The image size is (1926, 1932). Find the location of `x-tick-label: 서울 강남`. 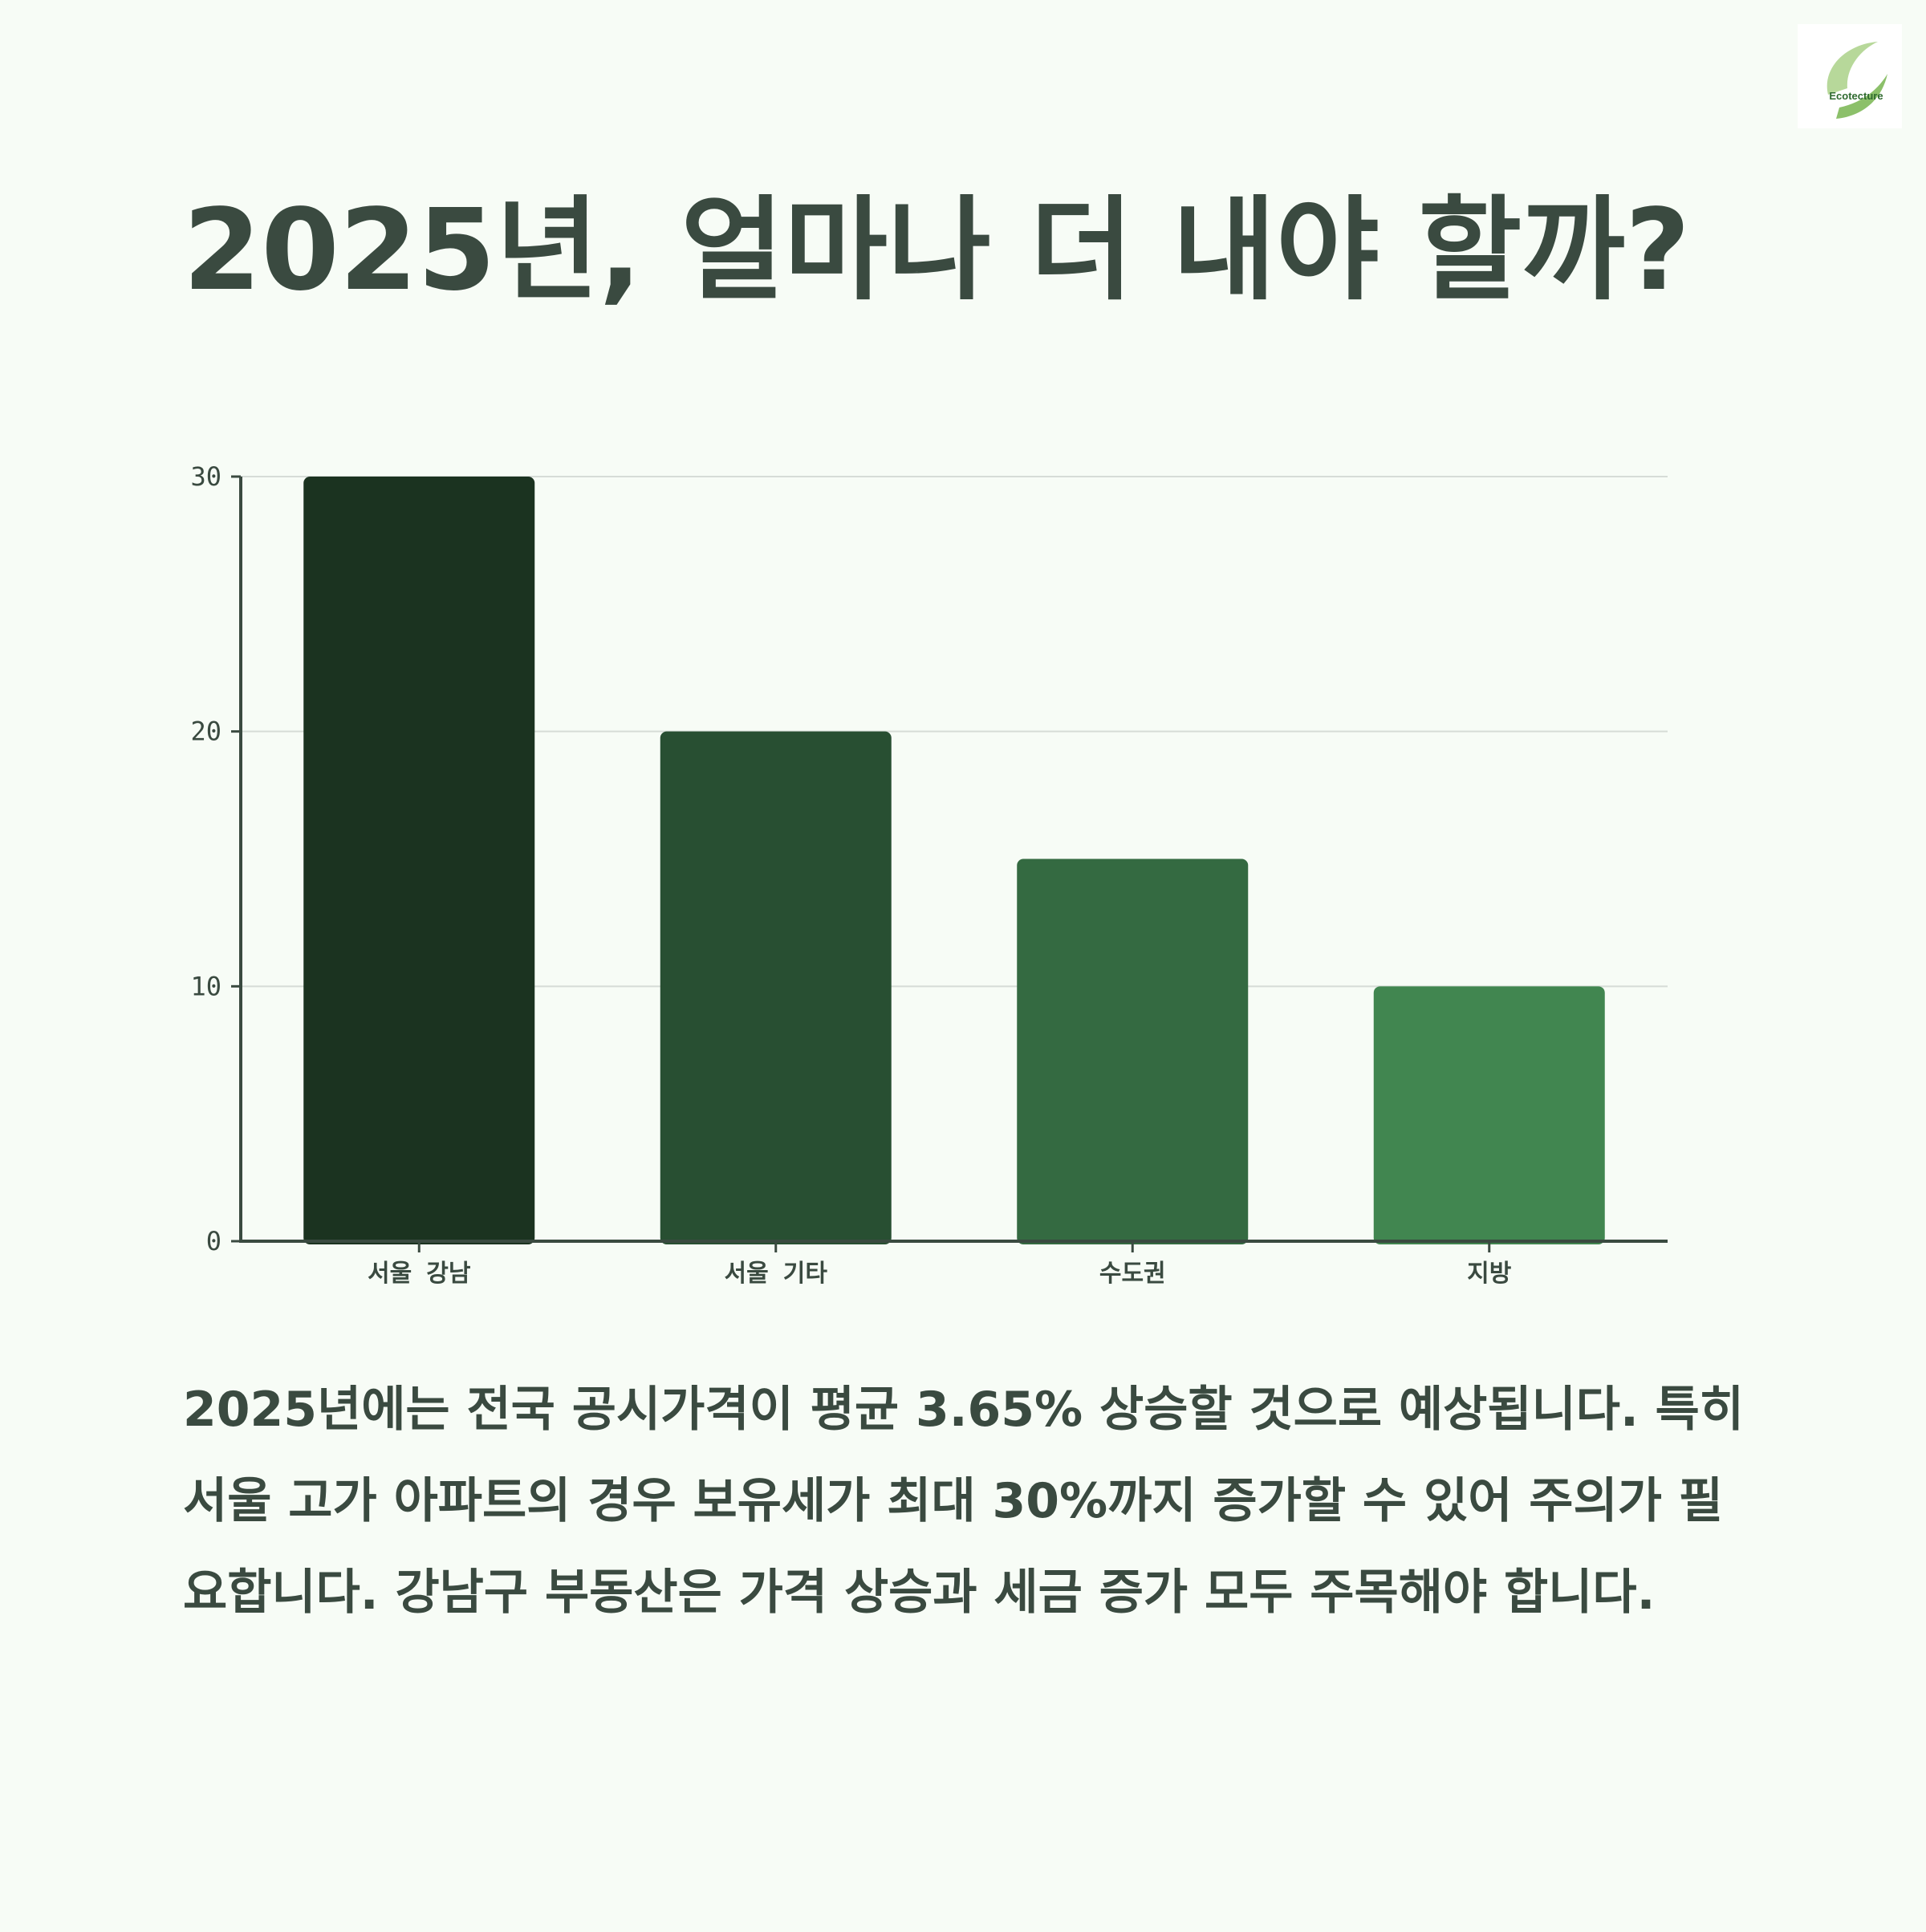

x-tick-label: 서울 강남 is located at coordinates (419, 1274).